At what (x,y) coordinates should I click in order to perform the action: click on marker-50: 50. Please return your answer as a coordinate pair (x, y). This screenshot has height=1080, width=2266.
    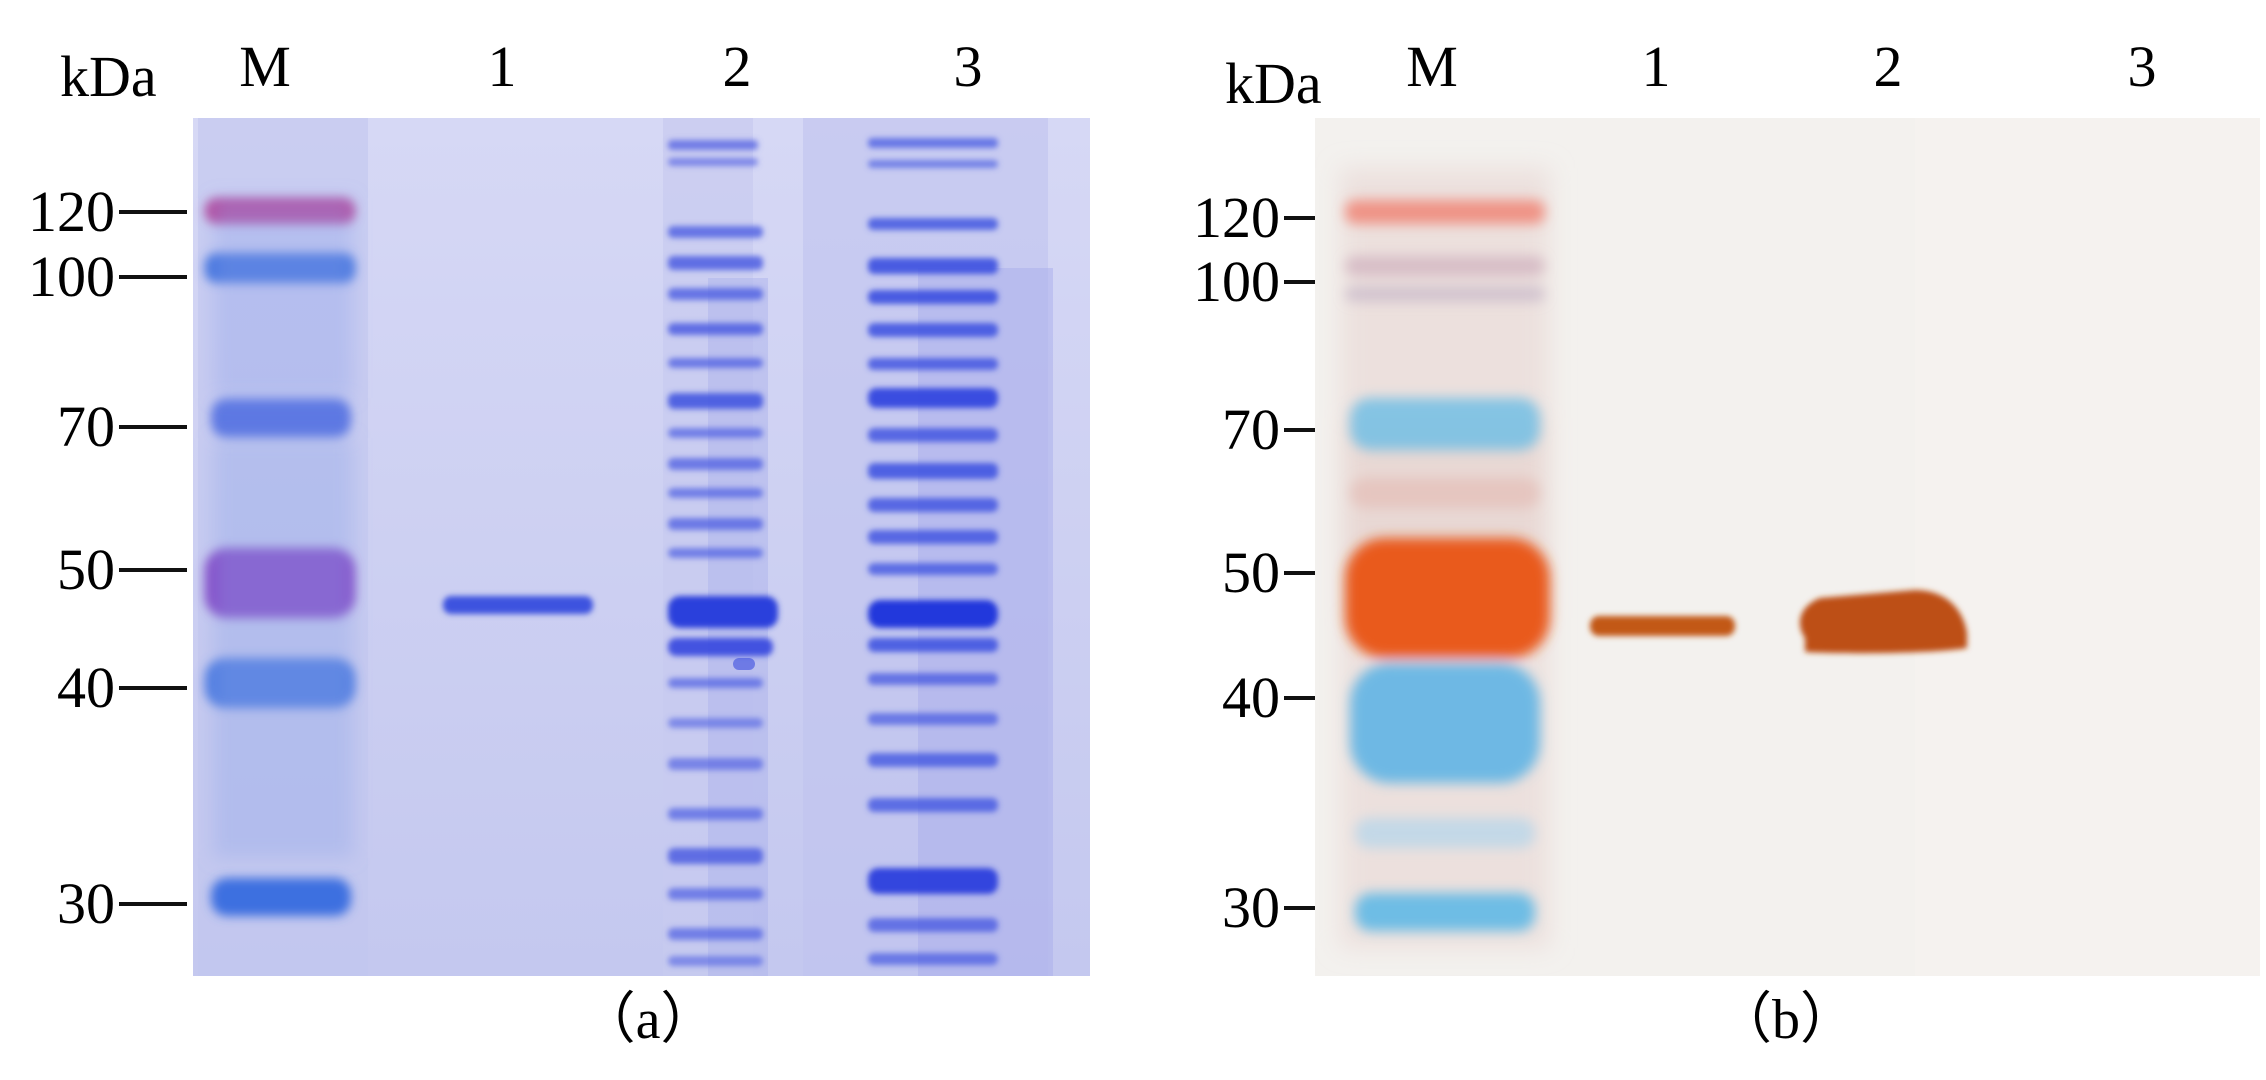
    Looking at the image, I should click on (101, 570).